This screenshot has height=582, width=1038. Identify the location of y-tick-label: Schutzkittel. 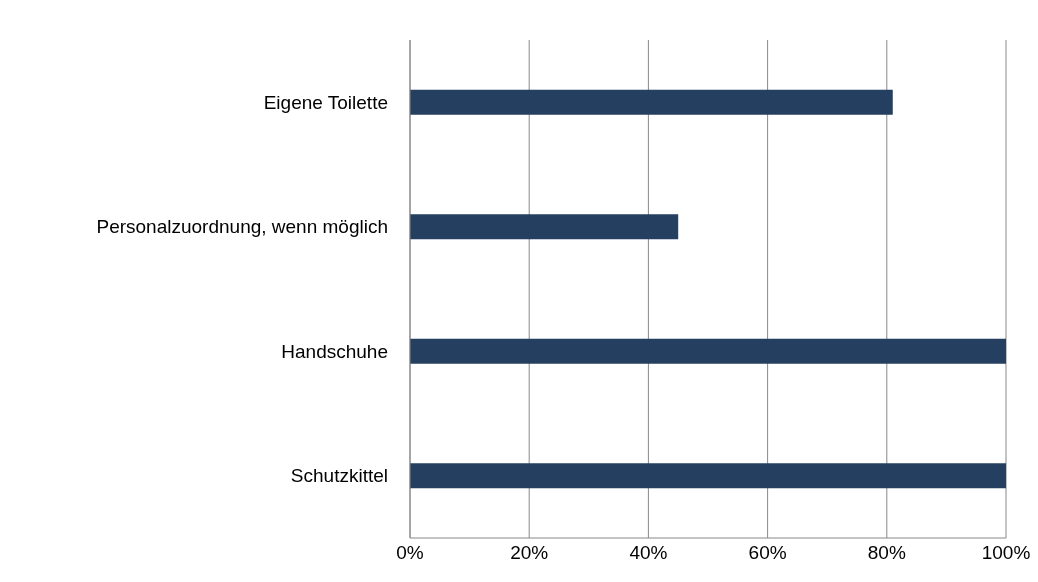
(339, 476).